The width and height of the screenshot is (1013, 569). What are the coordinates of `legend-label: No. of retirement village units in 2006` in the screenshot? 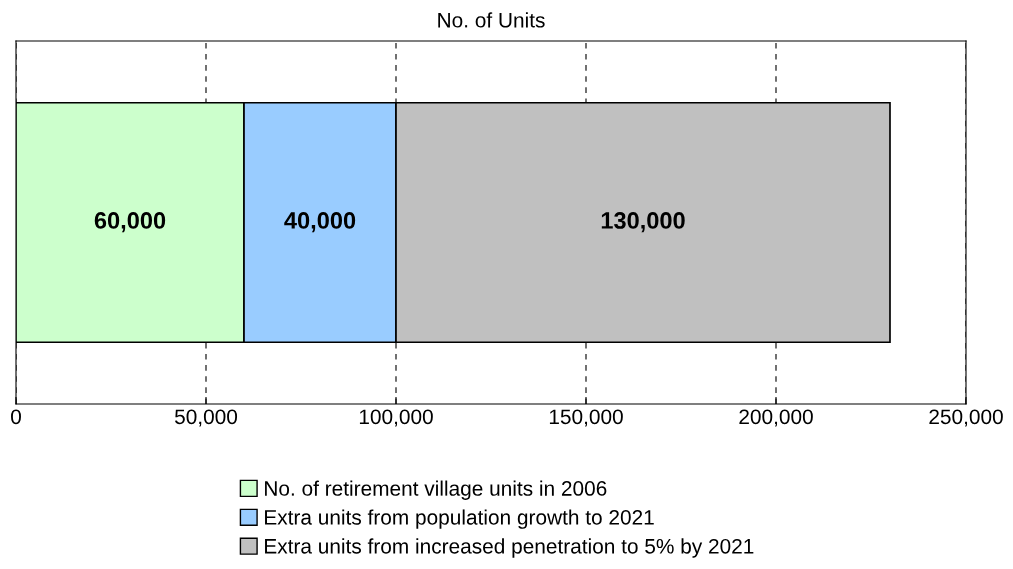 It's located at (436, 490).